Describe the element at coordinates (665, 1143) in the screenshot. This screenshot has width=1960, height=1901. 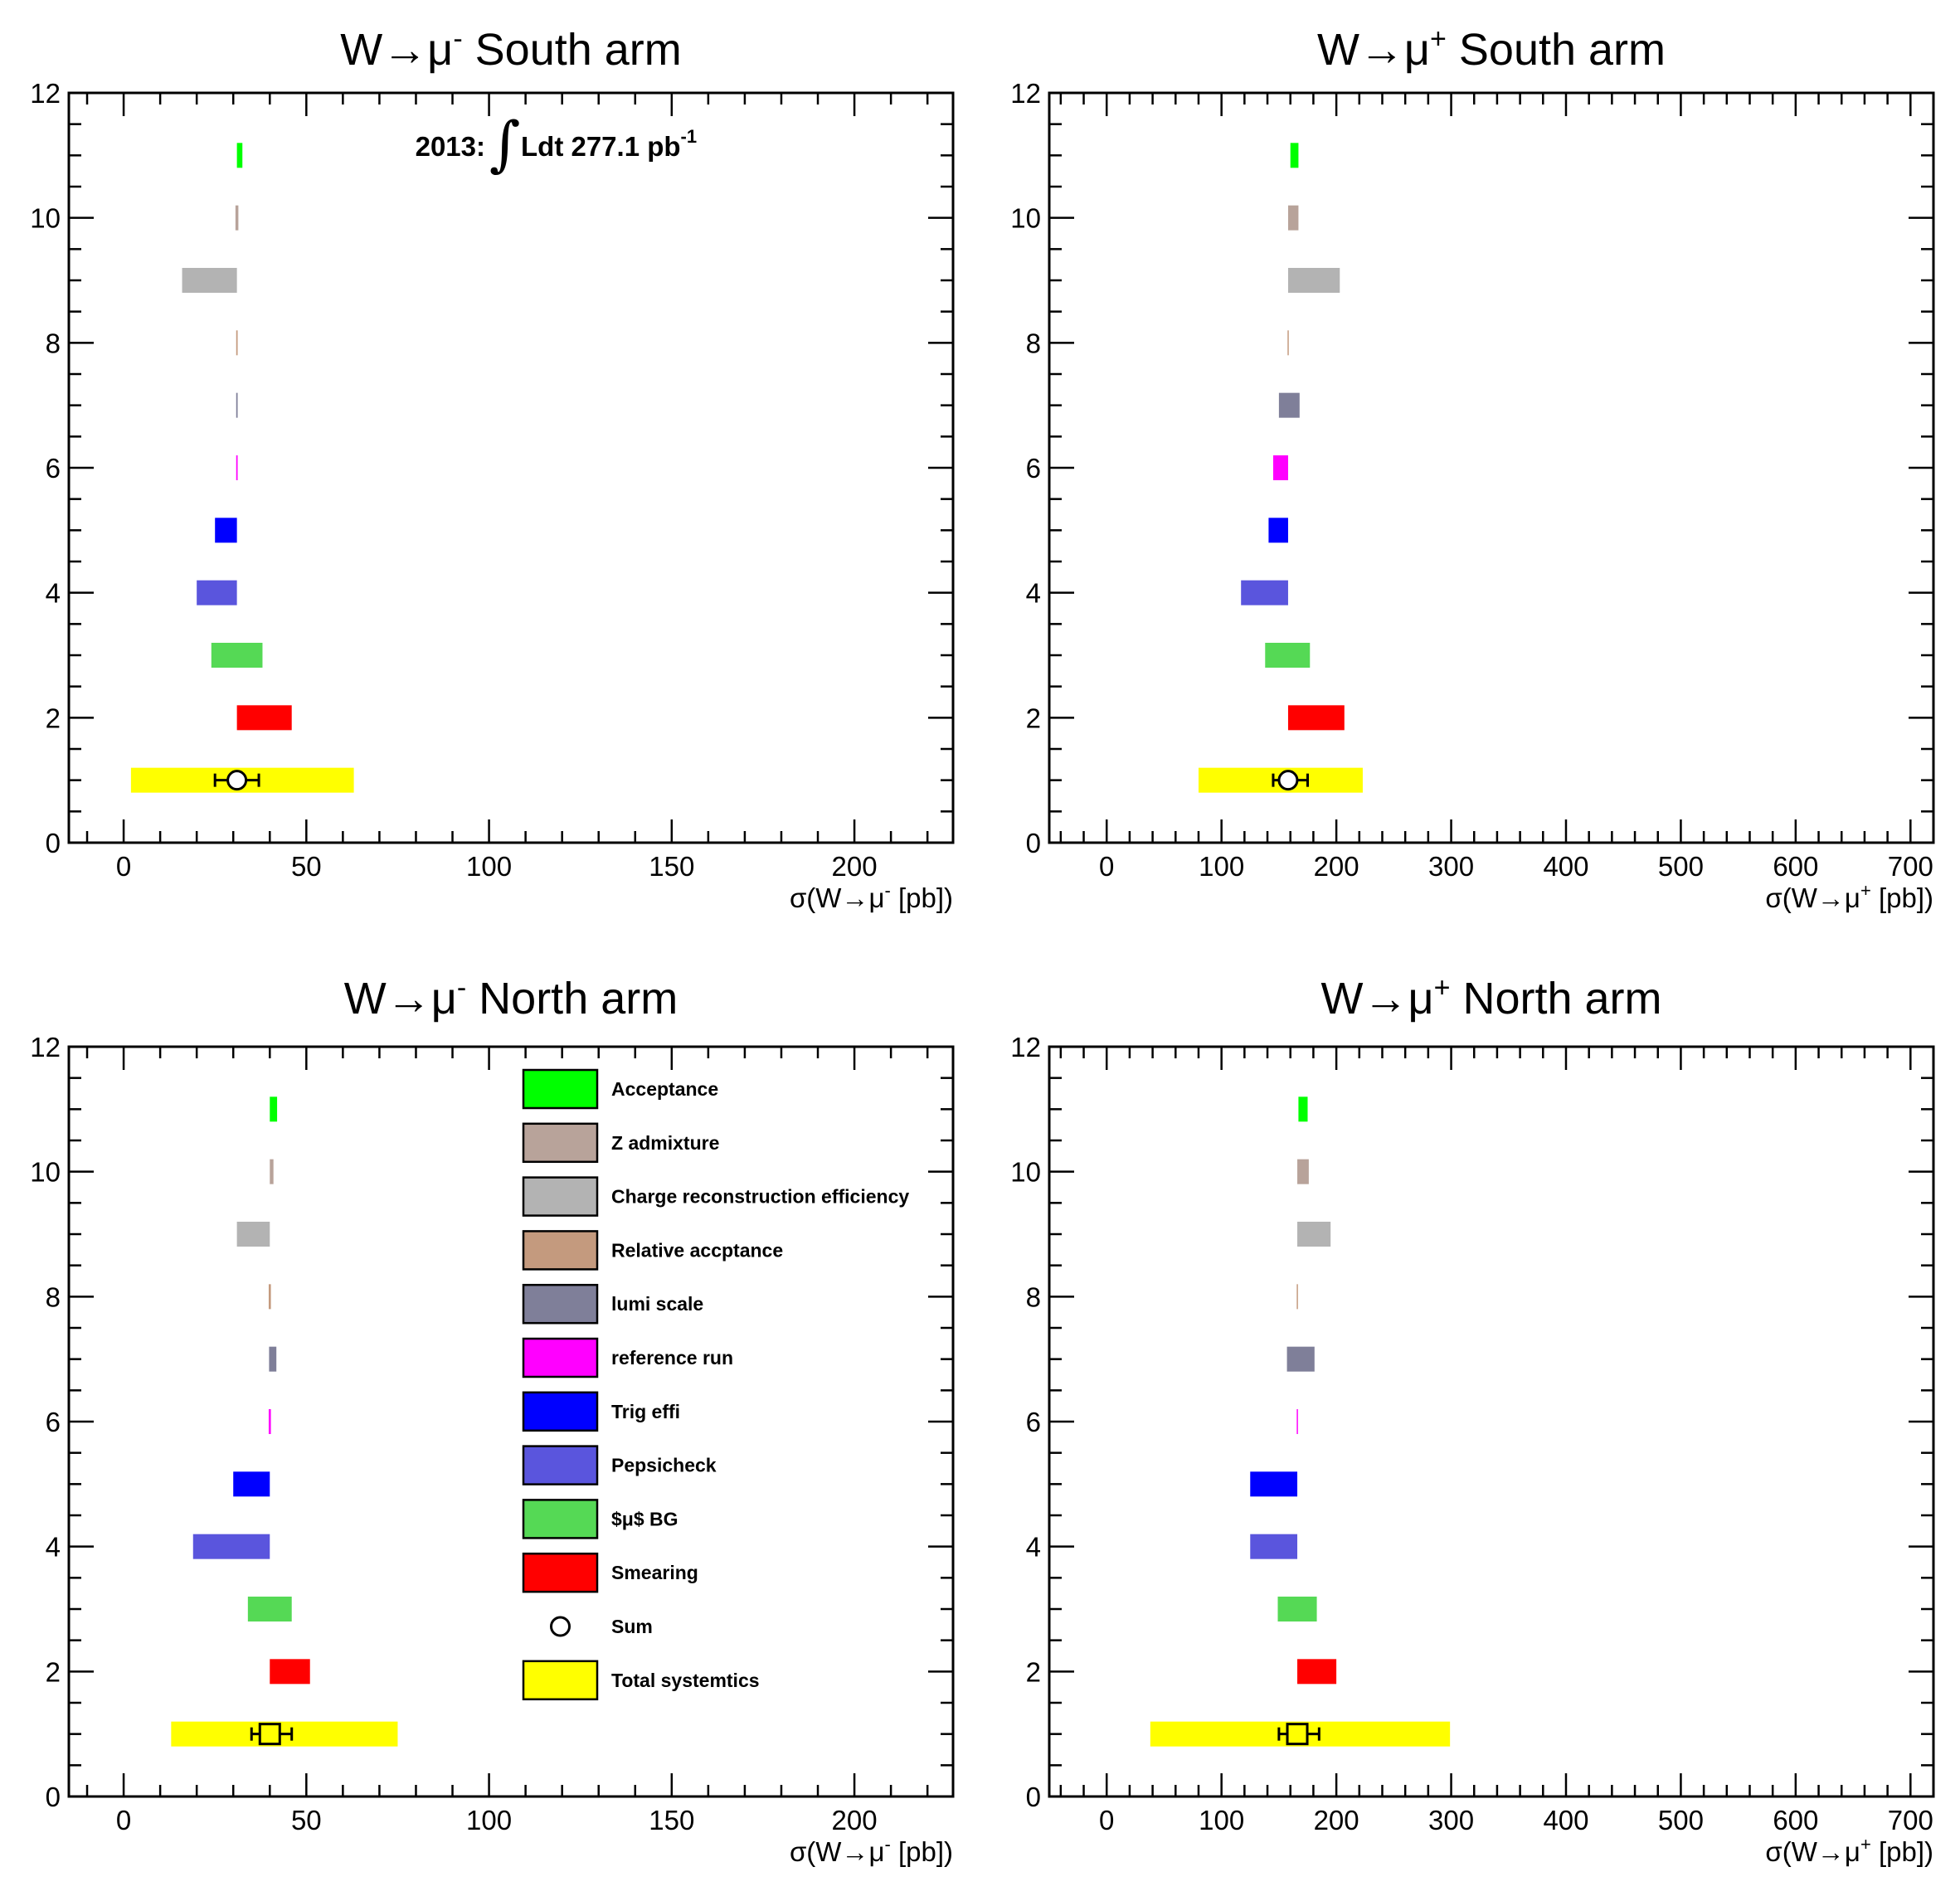
I see `legend-label: Z admixture` at that location.